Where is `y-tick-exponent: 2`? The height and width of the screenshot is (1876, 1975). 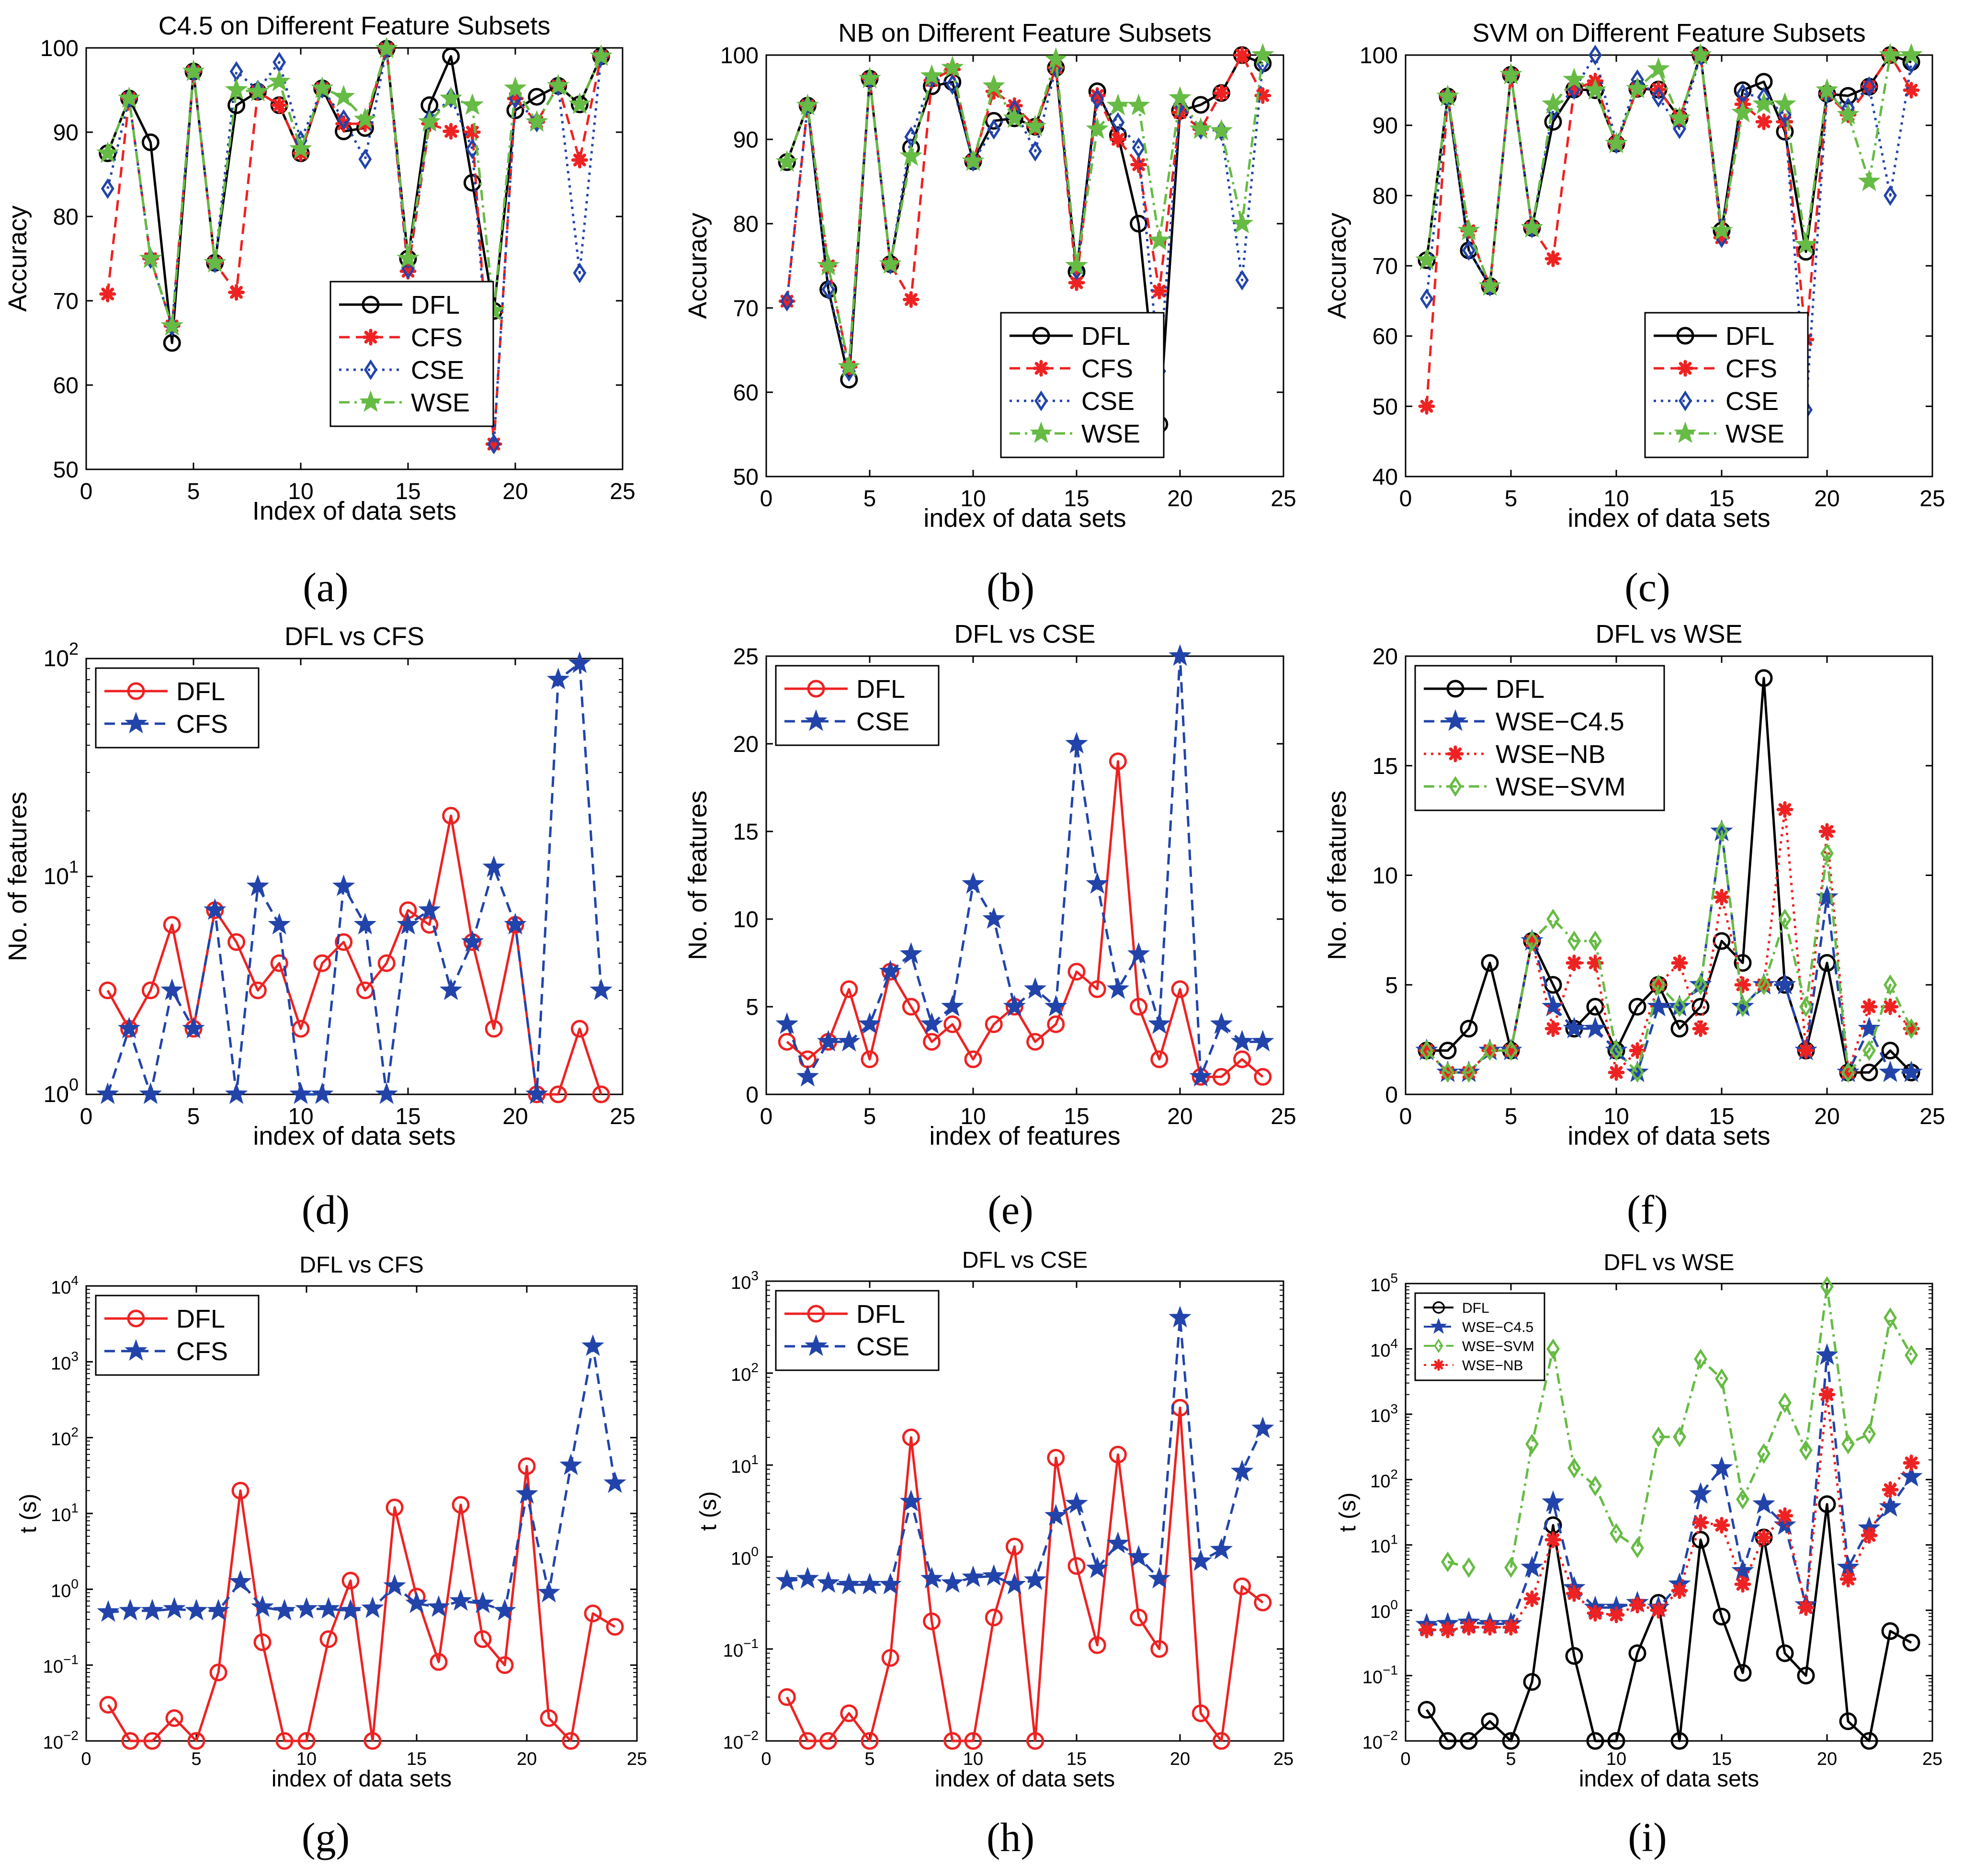
y-tick-exponent: 2 is located at coordinates (755, 1367).